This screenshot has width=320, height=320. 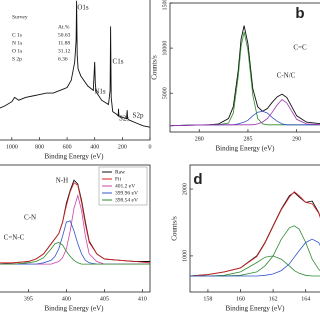 I want to click on peak-label: S2p, so click(x=138, y=116).